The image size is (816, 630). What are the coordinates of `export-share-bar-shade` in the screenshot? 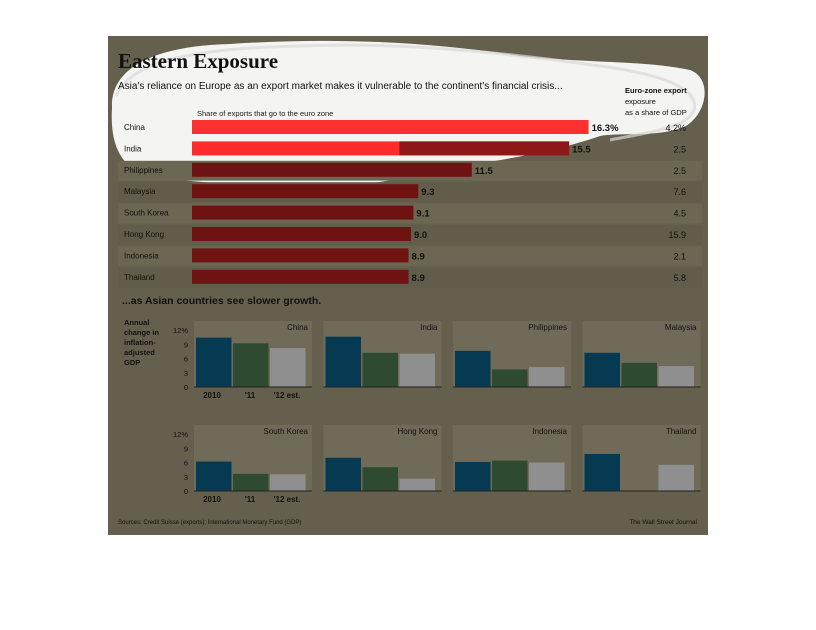 It's located at (484, 148).